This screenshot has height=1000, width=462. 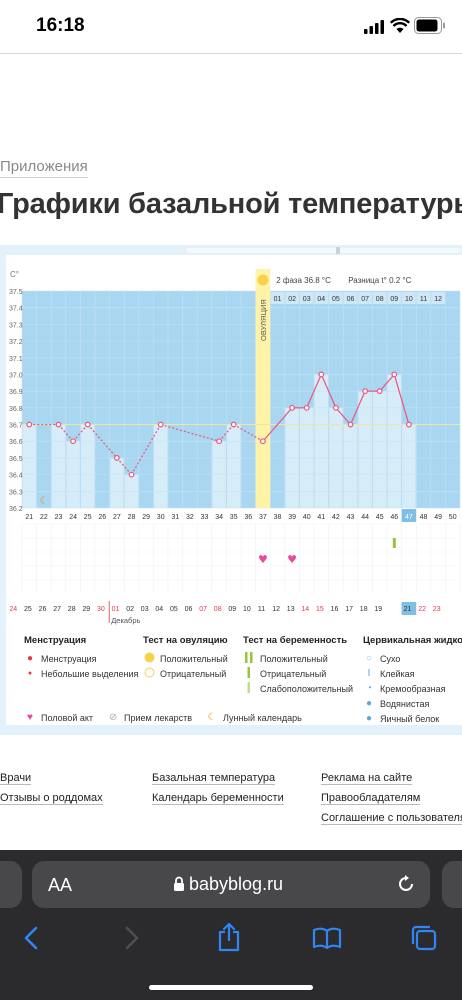 What do you see at coordinates (438, 517) in the screenshot?
I see `cycle-day-label: 49` at bounding box center [438, 517].